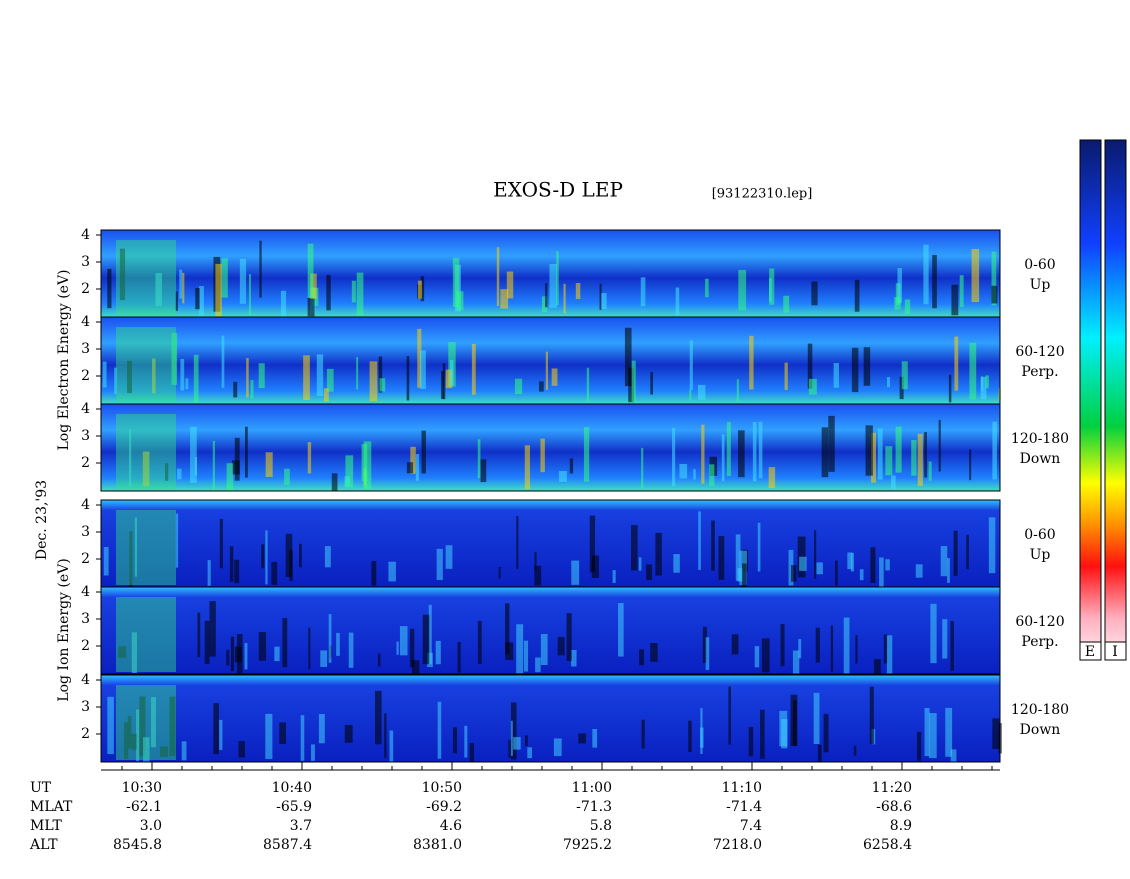  What do you see at coordinates (444, 807) in the screenshot?
I see `footer-value: -69.2` at bounding box center [444, 807].